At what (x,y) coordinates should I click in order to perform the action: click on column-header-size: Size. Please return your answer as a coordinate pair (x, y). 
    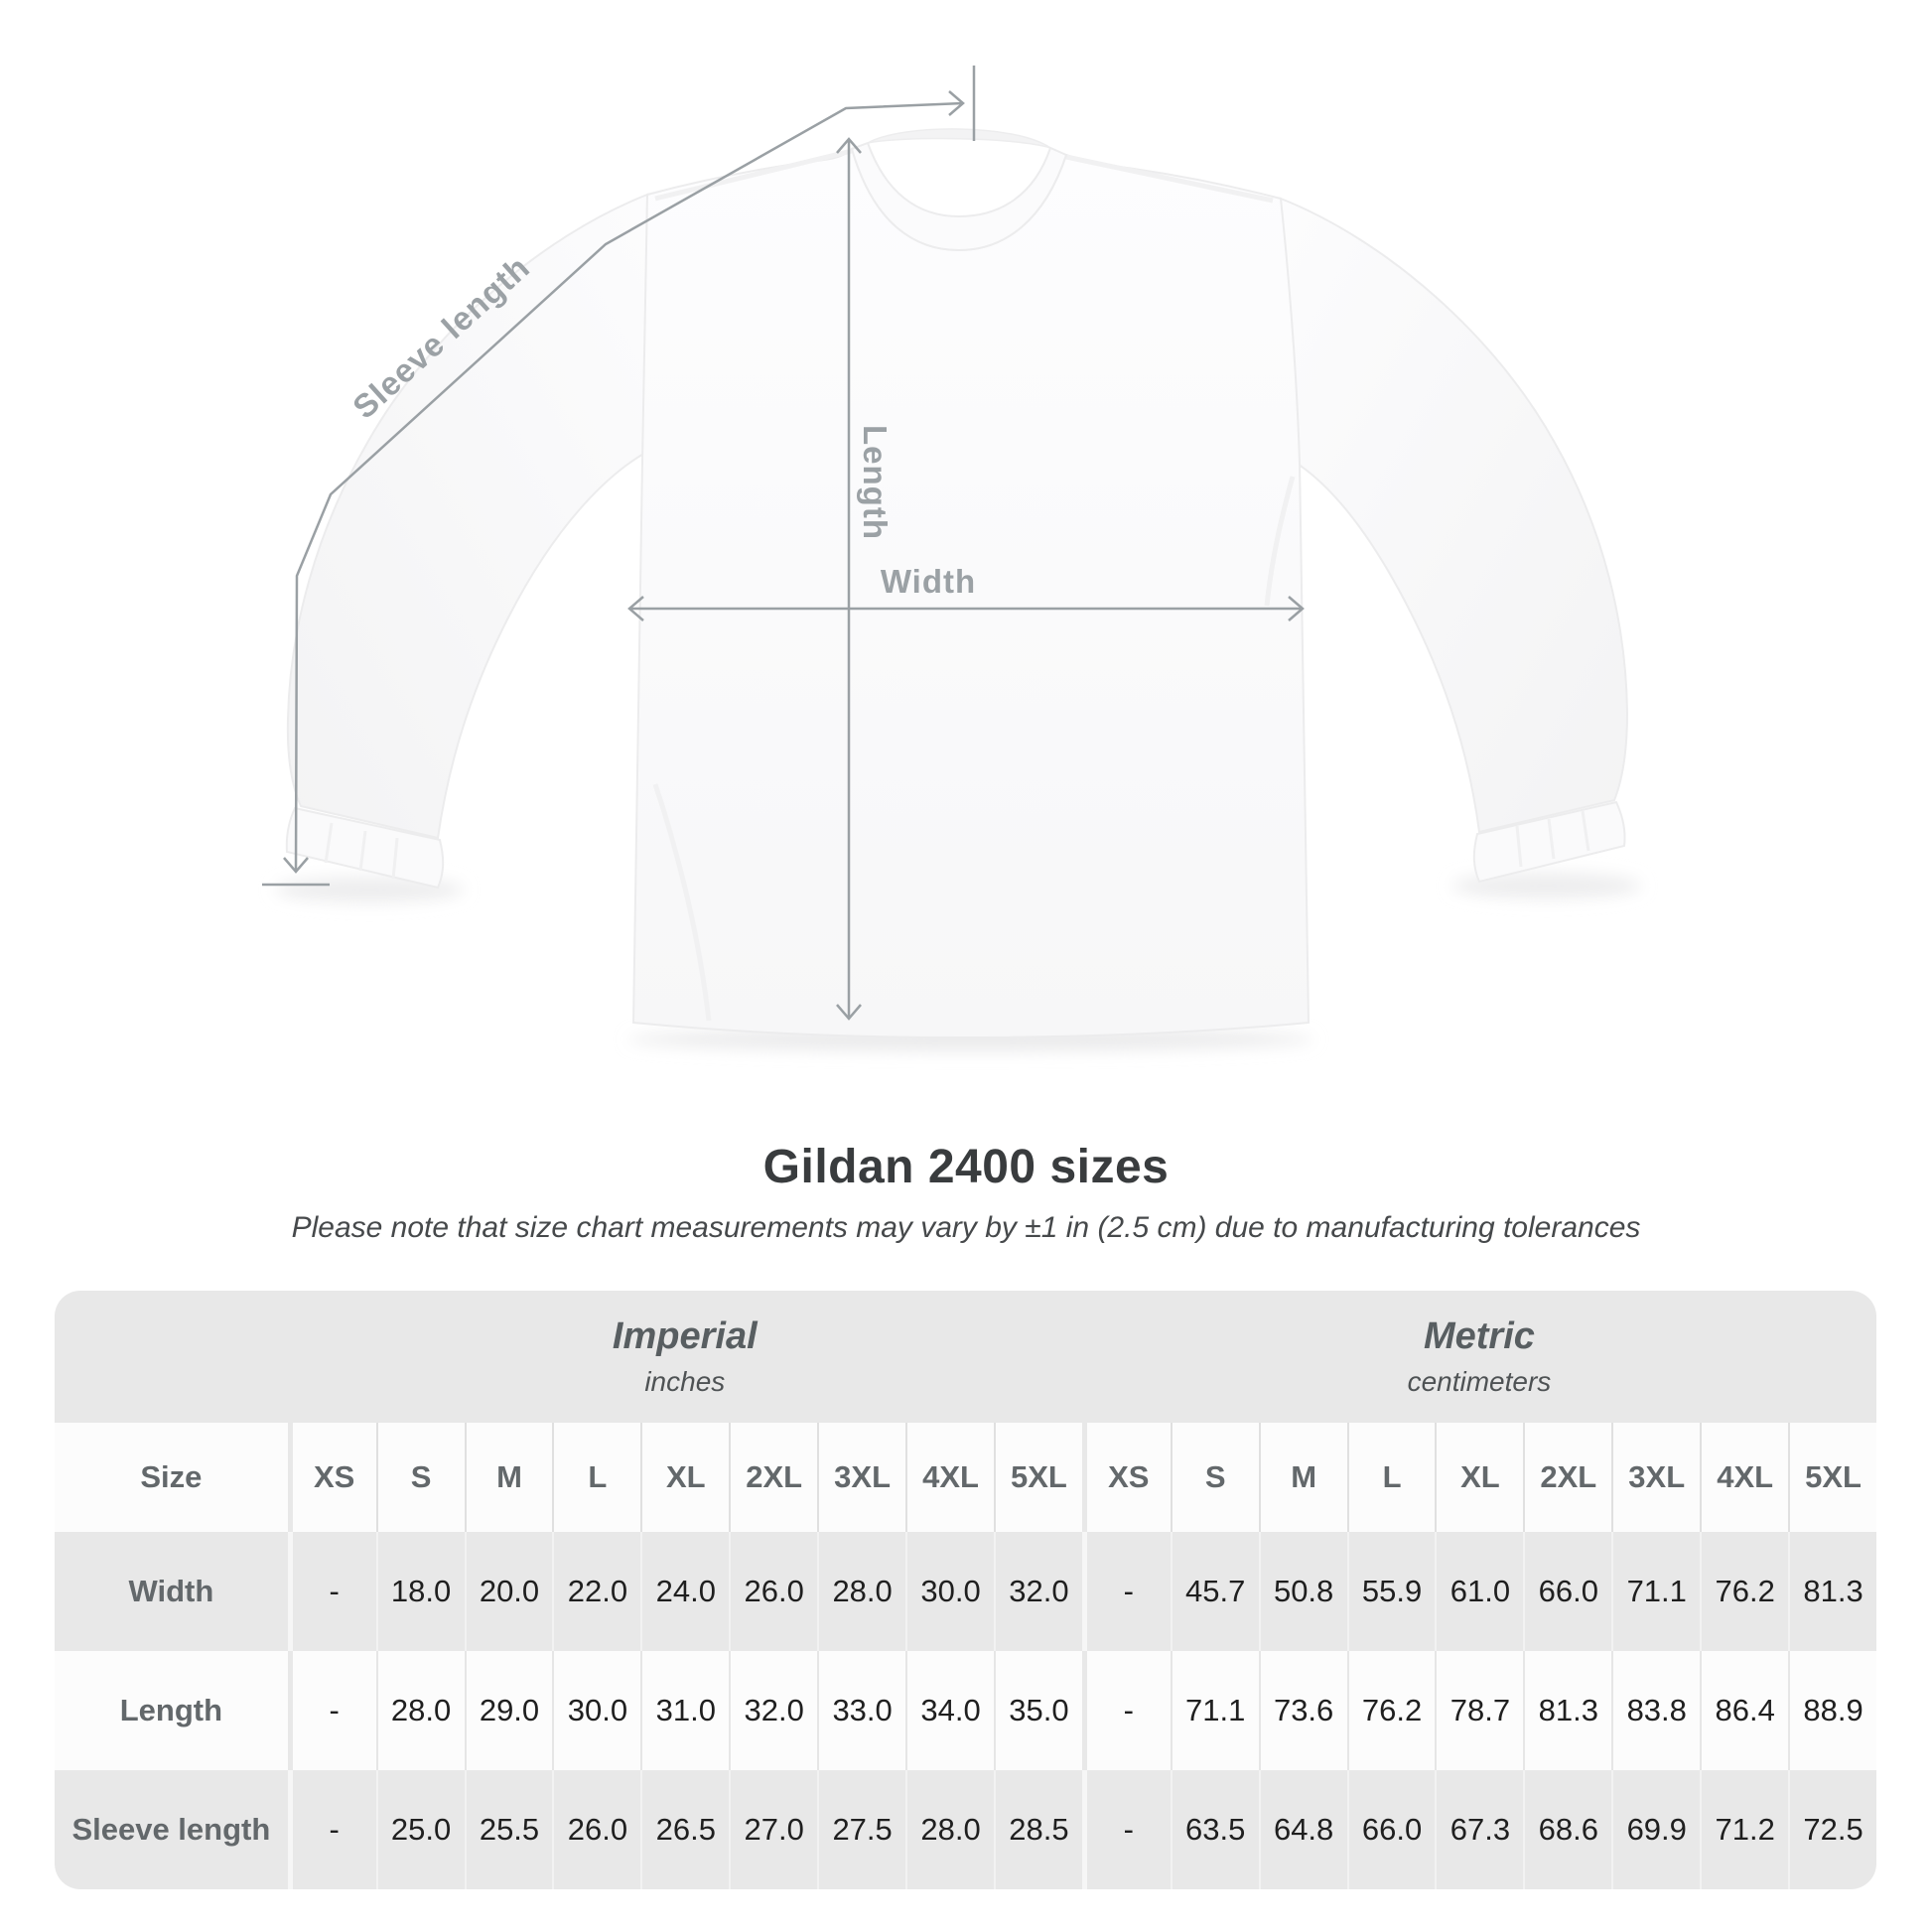
    Looking at the image, I should click on (171, 1477).